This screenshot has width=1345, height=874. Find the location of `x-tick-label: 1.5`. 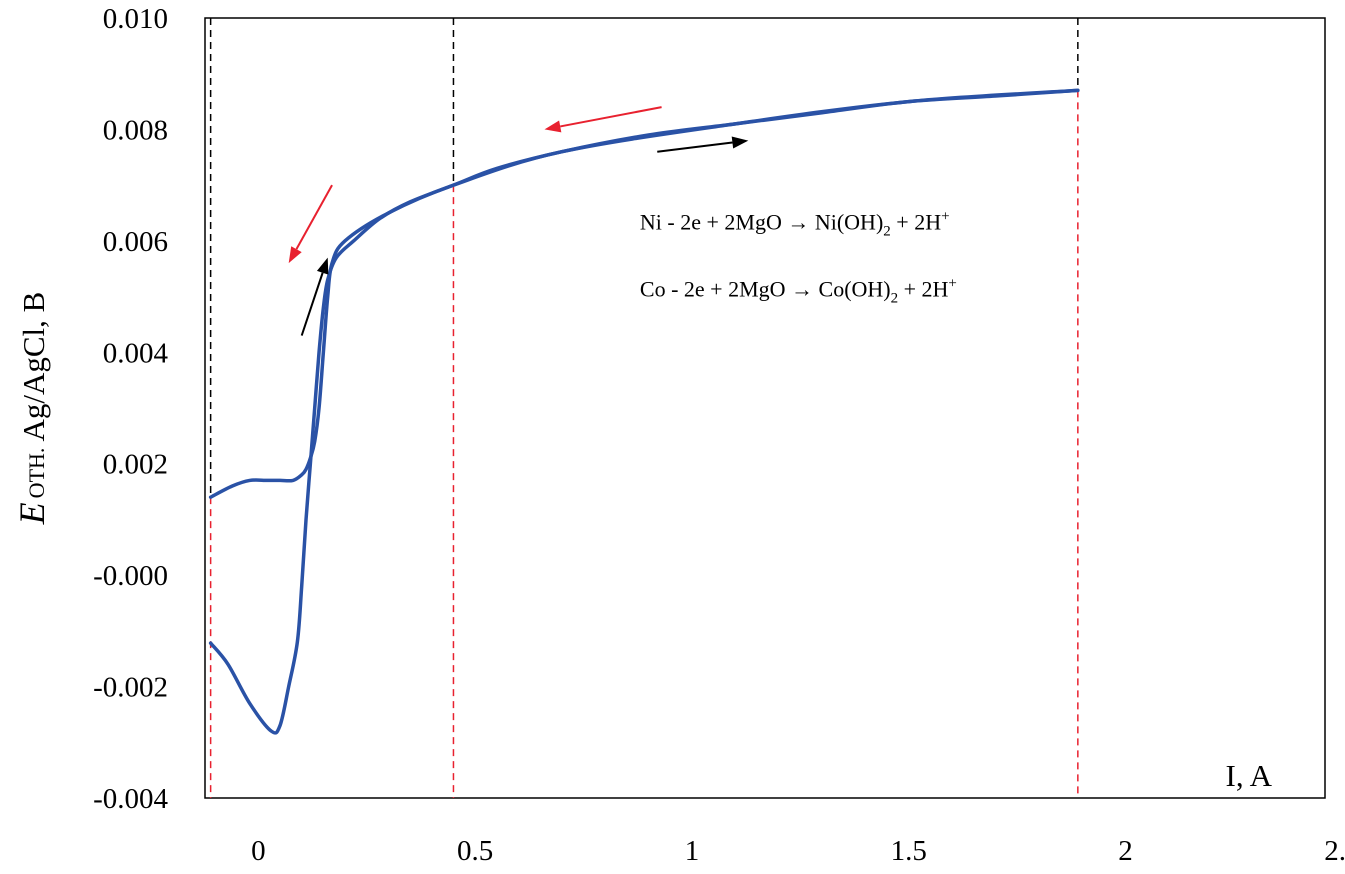

x-tick-label: 1.5 is located at coordinates (909, 851).